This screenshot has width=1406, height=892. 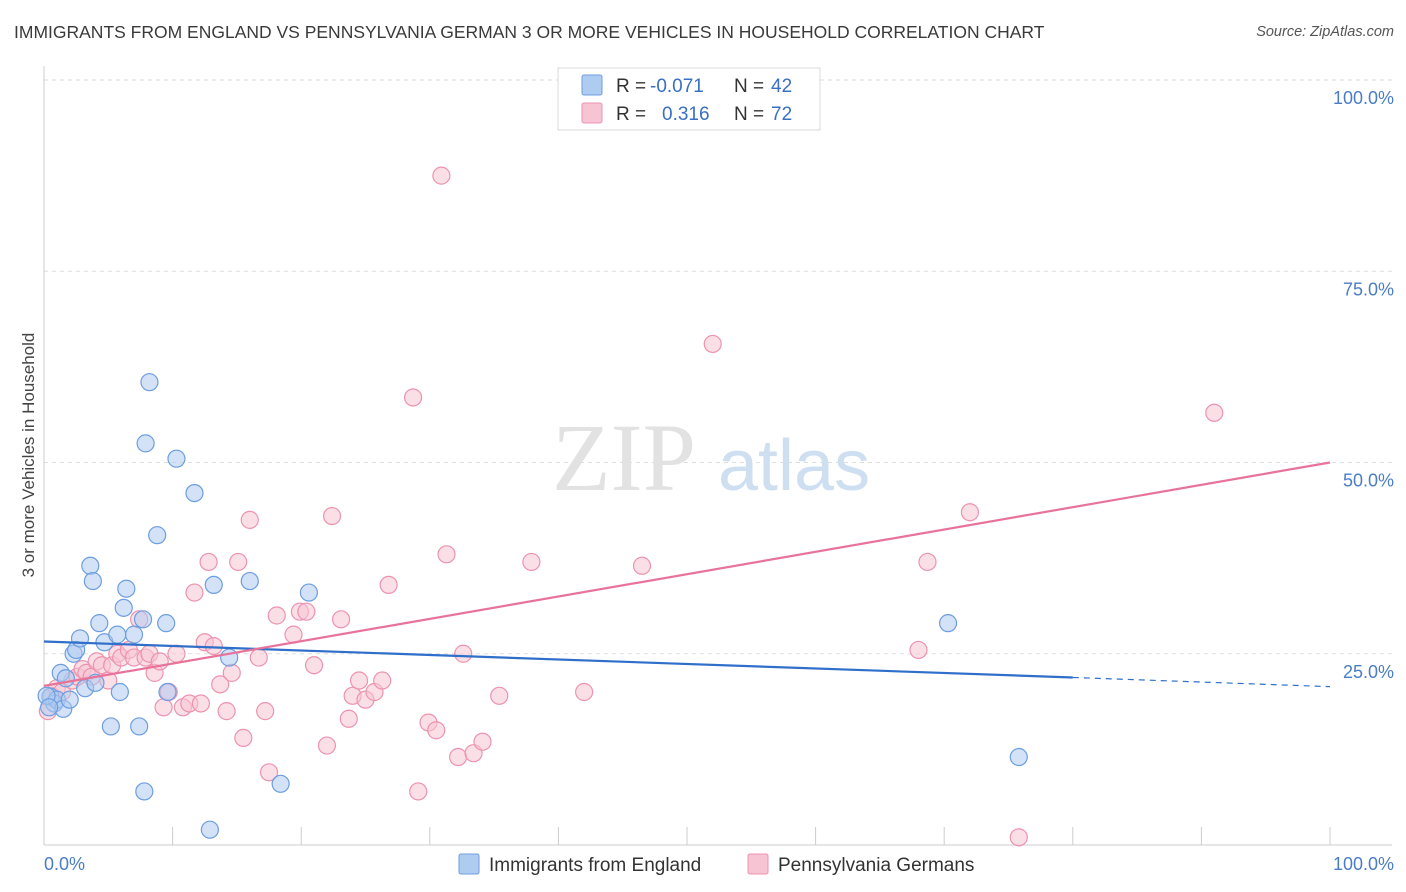 What do you see at coordinates (1368, 481) in the screenshot?
I see `y-tick-label: 50.0%` at bounding box center [1368, 481].